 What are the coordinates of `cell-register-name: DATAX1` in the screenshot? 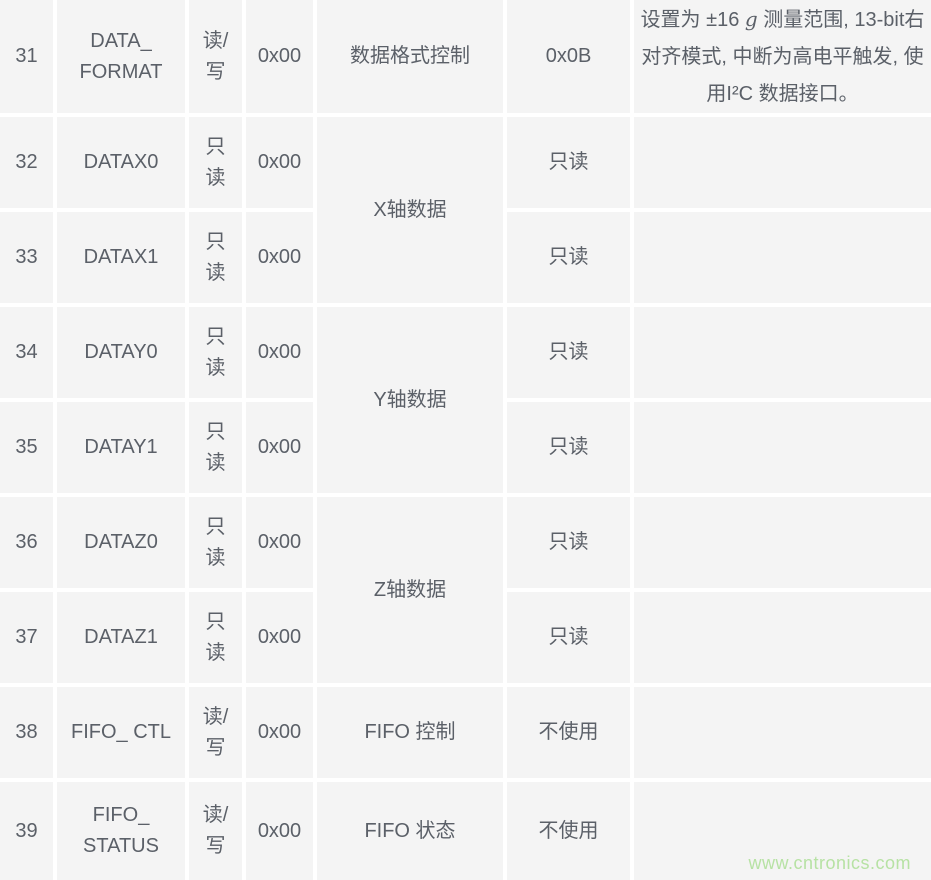 It's located at (121, 257).